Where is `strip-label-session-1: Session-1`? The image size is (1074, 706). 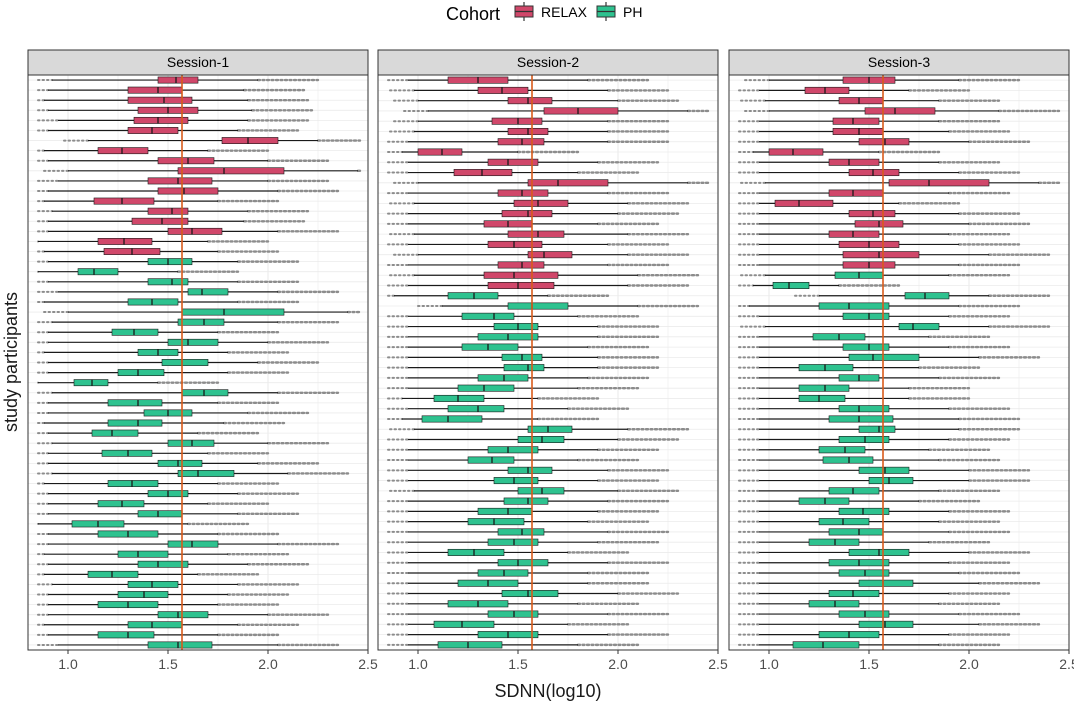
strip-label-session-1: Session-1 is located at coordinates (198, 62).